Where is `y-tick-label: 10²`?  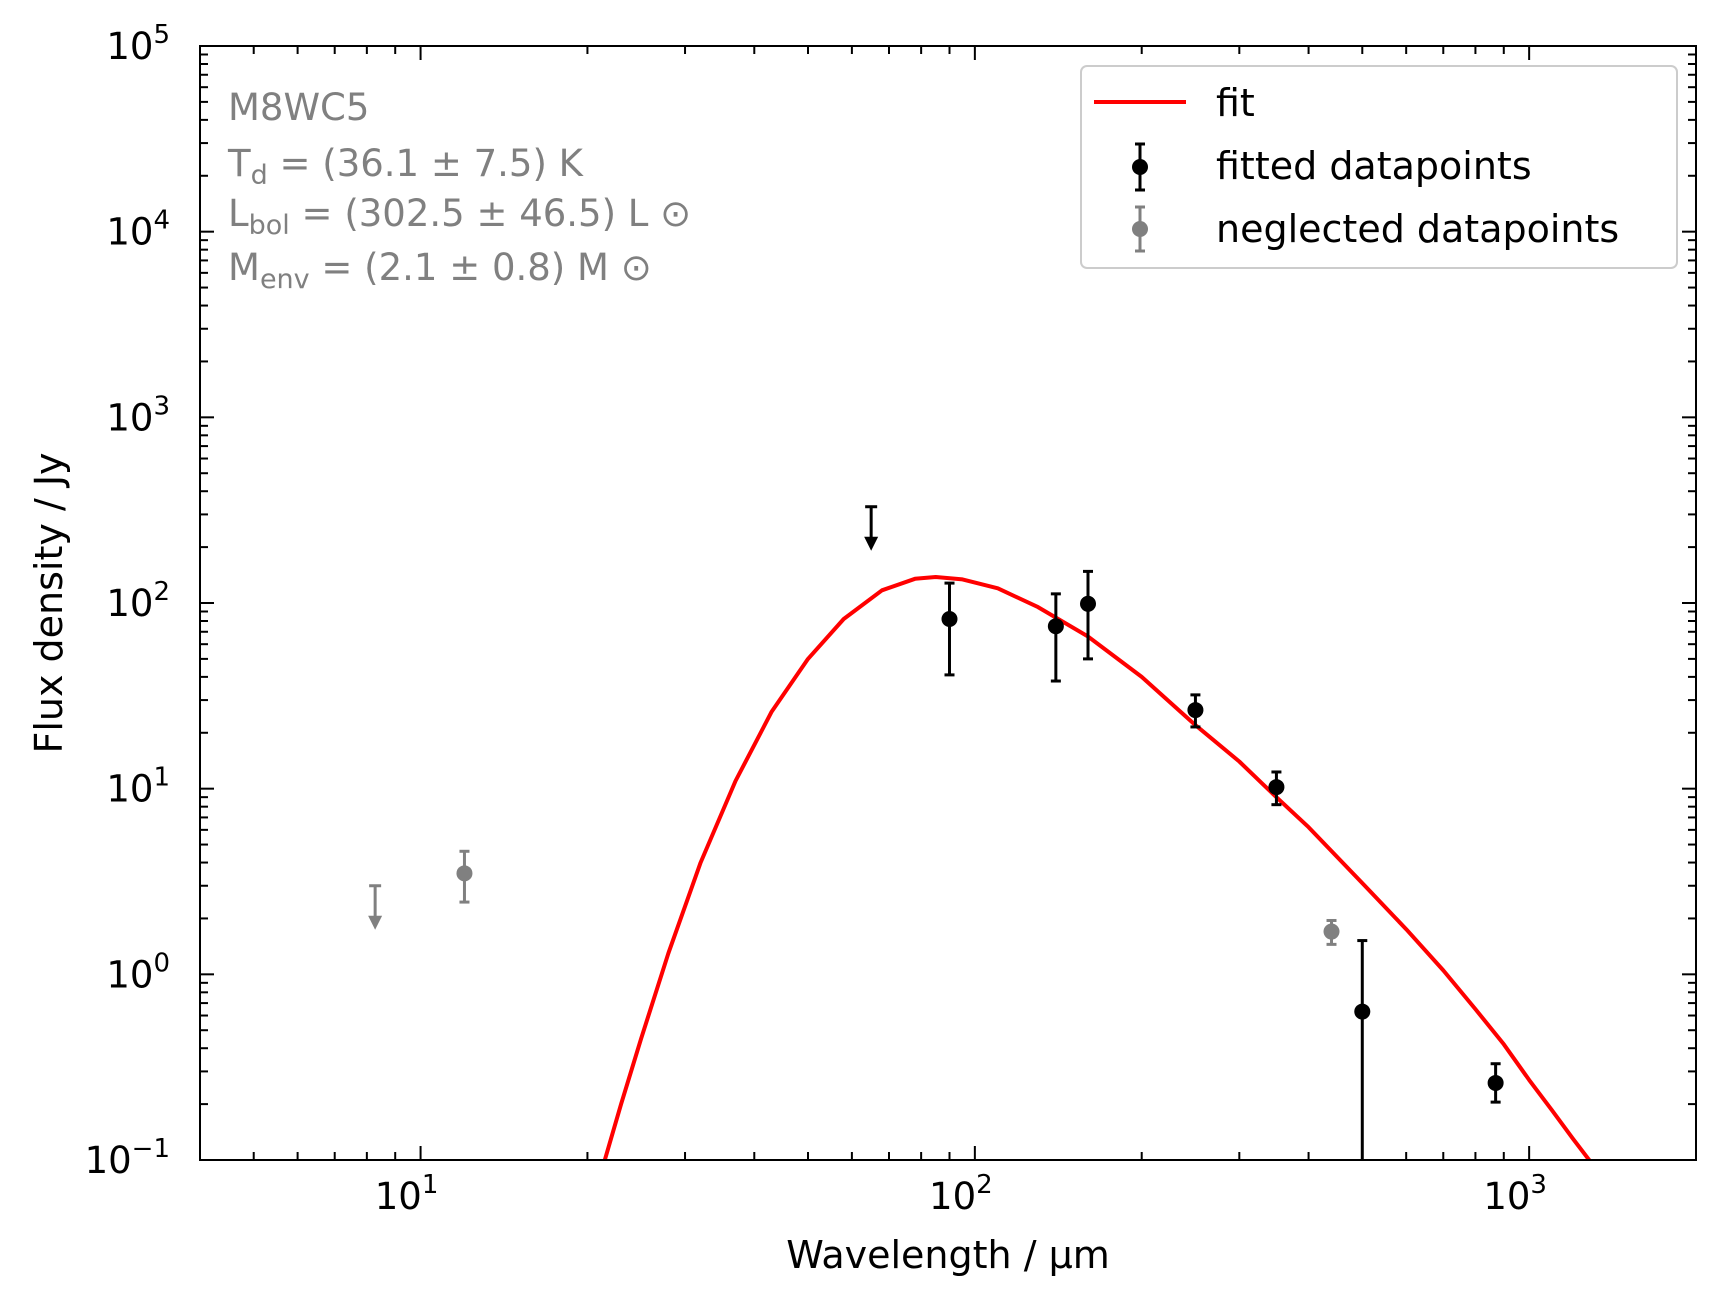
y-tick-label: 10² is located at coordinates (138, 601).